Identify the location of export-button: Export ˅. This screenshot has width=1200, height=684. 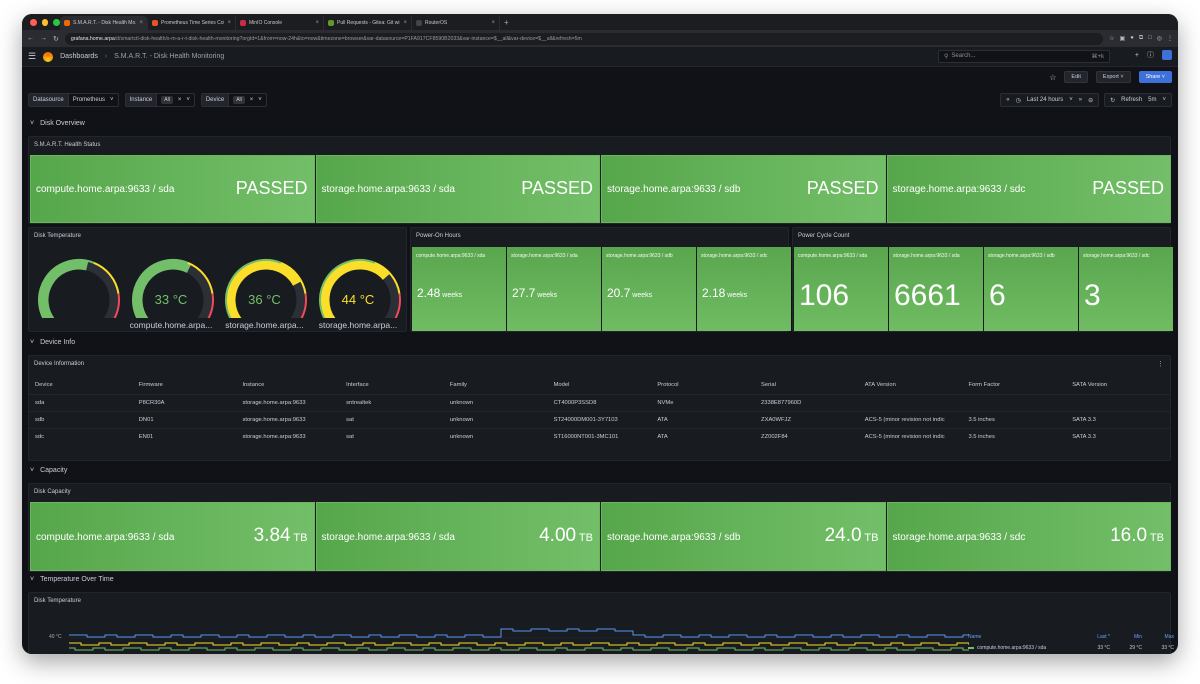
(1113, 77).